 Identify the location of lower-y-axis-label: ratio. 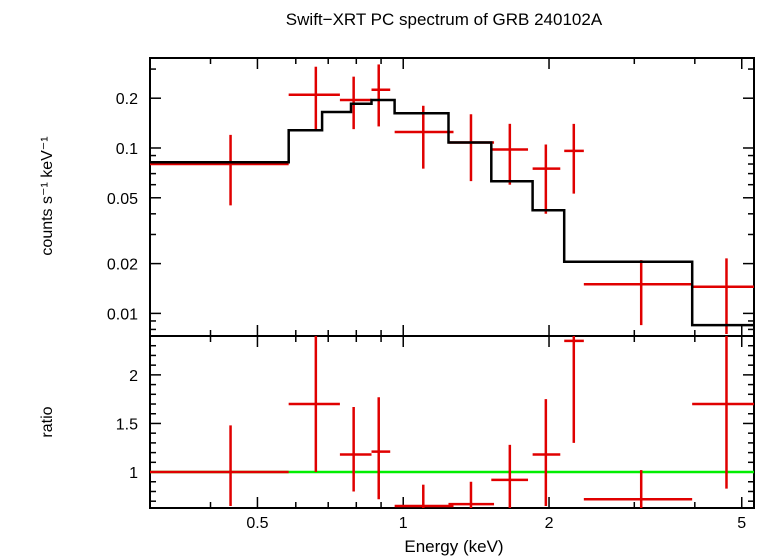
(47, 421).